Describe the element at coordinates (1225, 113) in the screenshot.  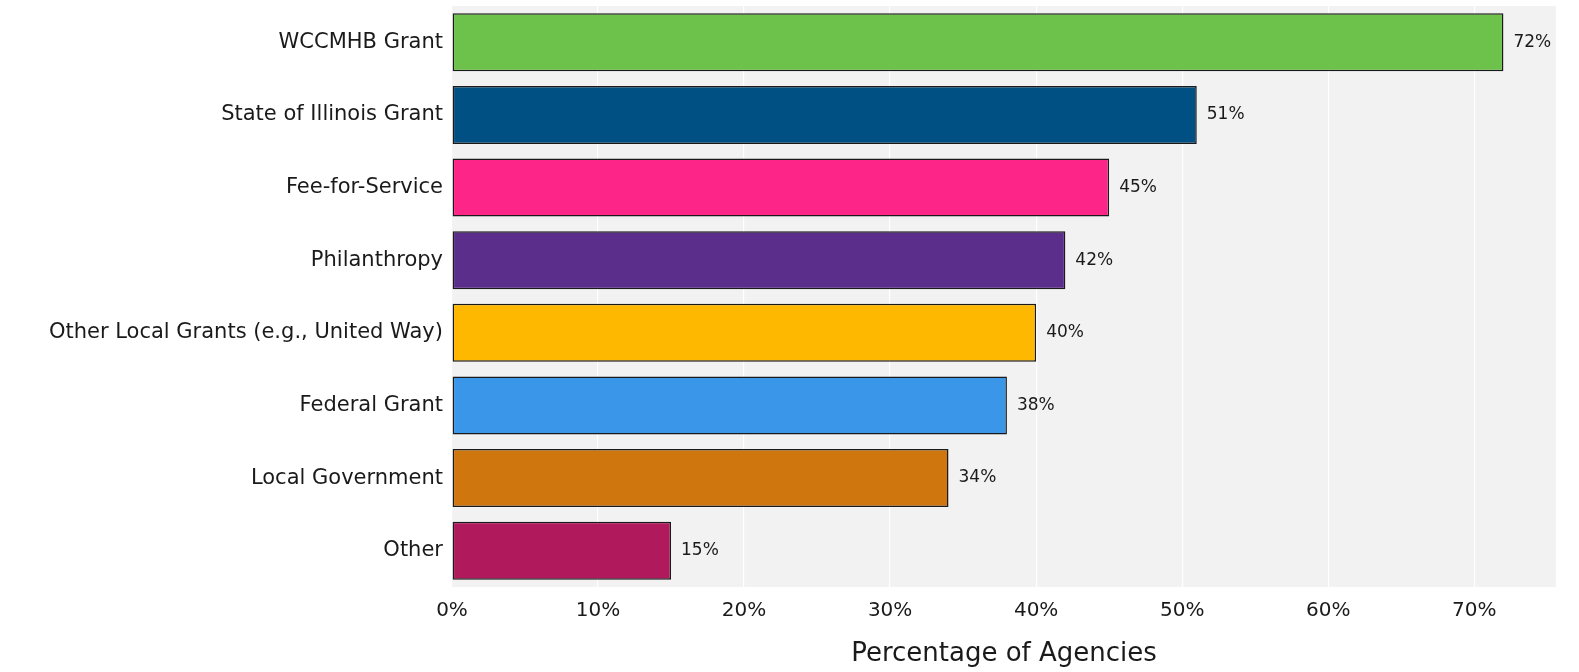
I see `data-label: 51%` at that location.